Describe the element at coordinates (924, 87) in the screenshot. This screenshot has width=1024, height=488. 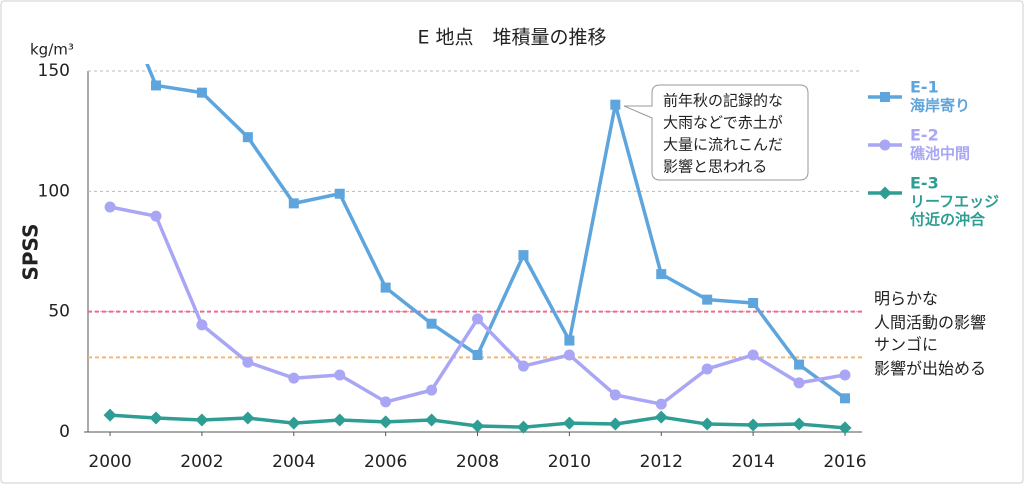
I see `legend-label: E-1` at that location.